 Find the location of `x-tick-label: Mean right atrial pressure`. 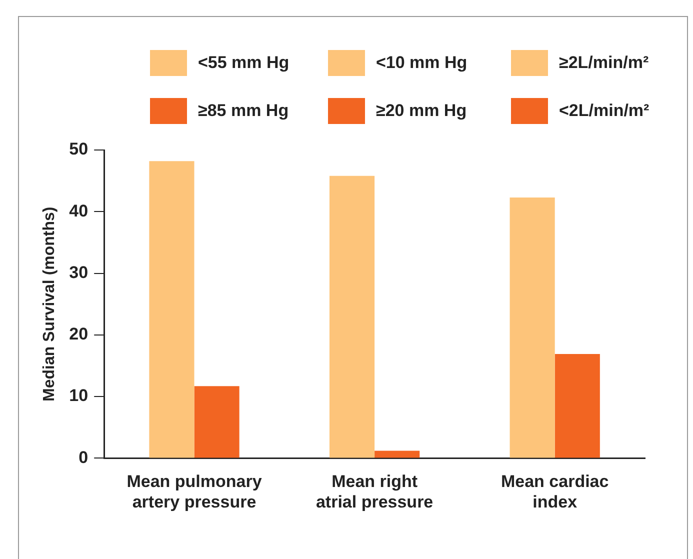

x-tick-label: Mean right atrial pressure is located at coordinates (375, 492).